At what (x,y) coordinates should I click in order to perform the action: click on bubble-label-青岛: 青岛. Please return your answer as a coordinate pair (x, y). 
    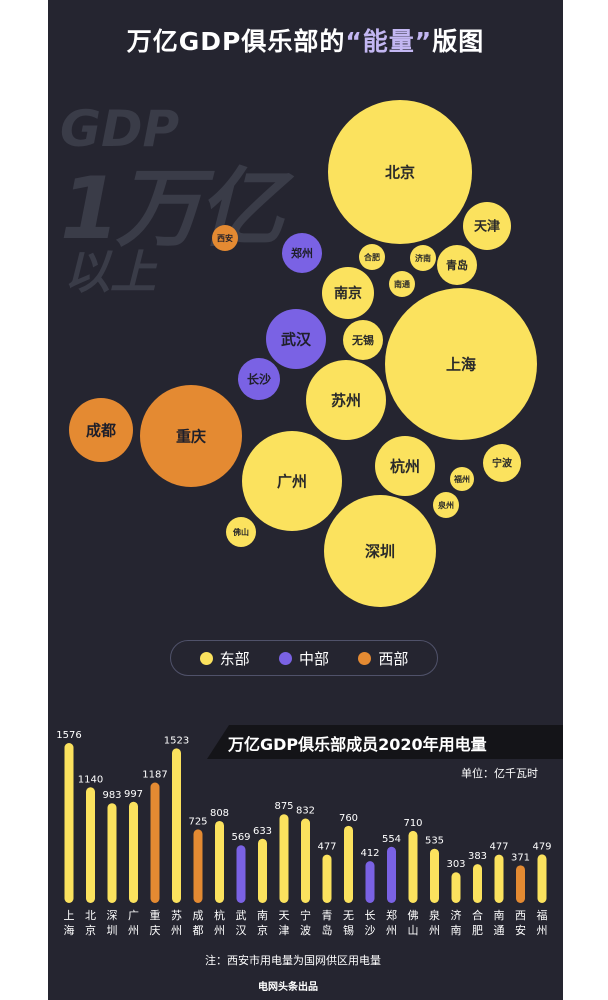
    Looking at the image, I should click on (457, 265).